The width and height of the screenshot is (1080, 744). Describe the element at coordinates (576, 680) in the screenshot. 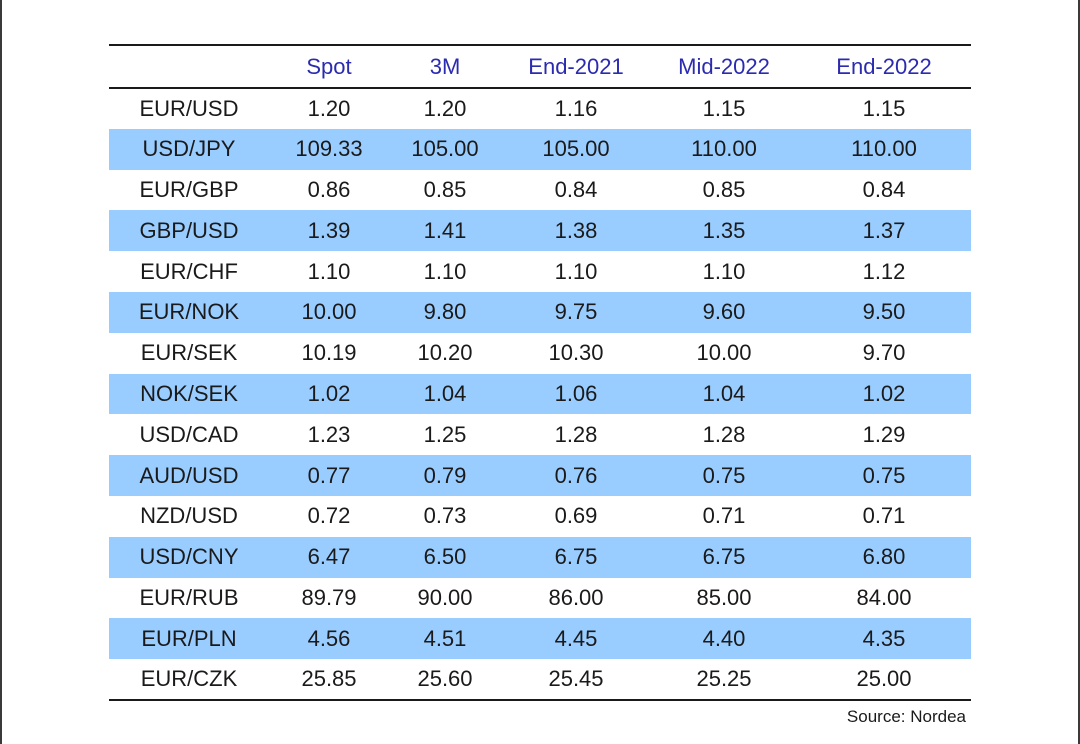

I see `cell-end-2021: 25.45` at that location.